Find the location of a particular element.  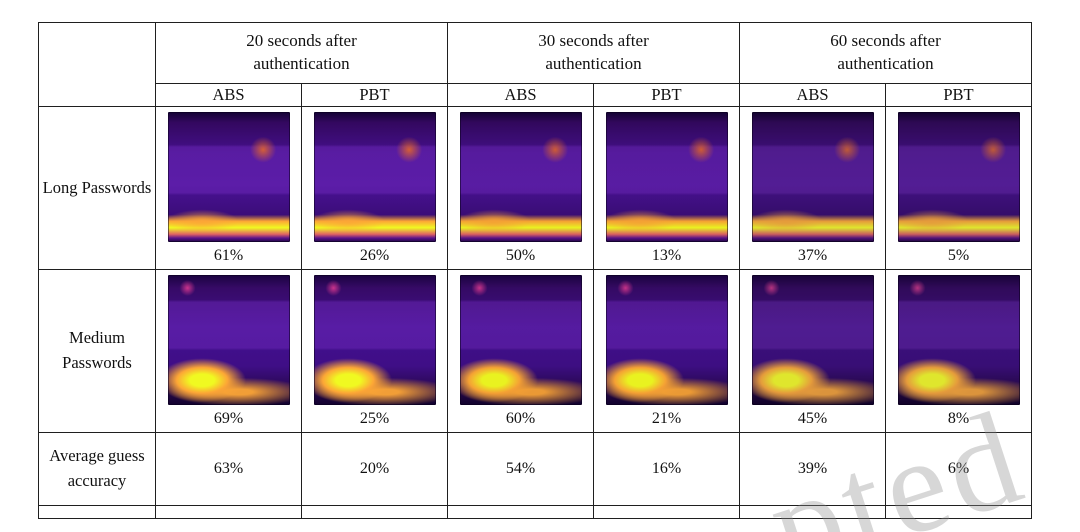

guess-accuracy-value: 8% is located at coordinates (958, 418).